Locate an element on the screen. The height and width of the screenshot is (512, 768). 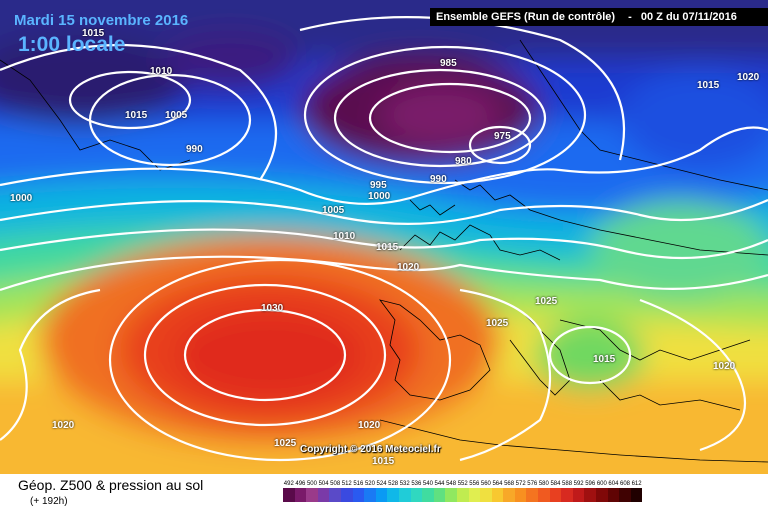
scale-cell: 580 is located at coordinates (544, 491).